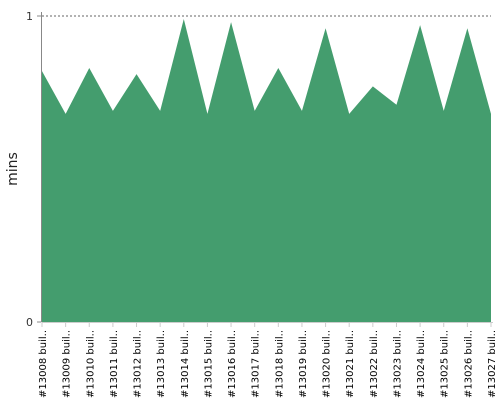 The image size is (500, 400). Describe the element at coordinates (29, 322) in the screenshot. I see `y-tick-label-0: 0` at that location.